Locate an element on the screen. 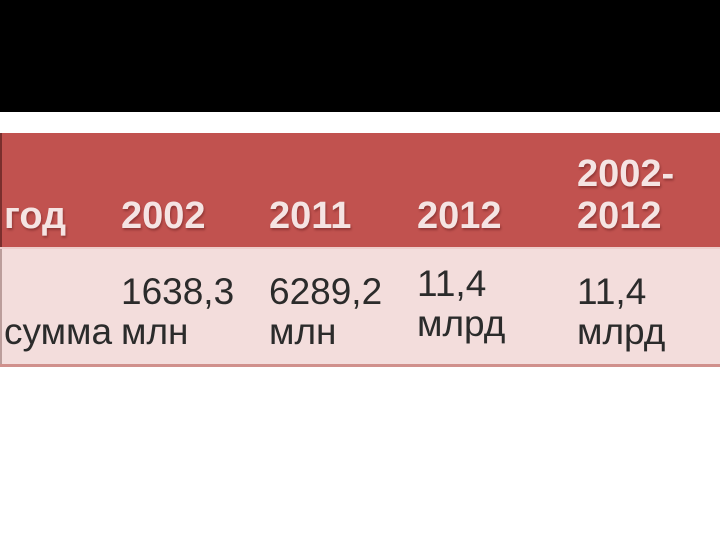  cell-text: 6289,2 млн is located at coordinates (326, 311).